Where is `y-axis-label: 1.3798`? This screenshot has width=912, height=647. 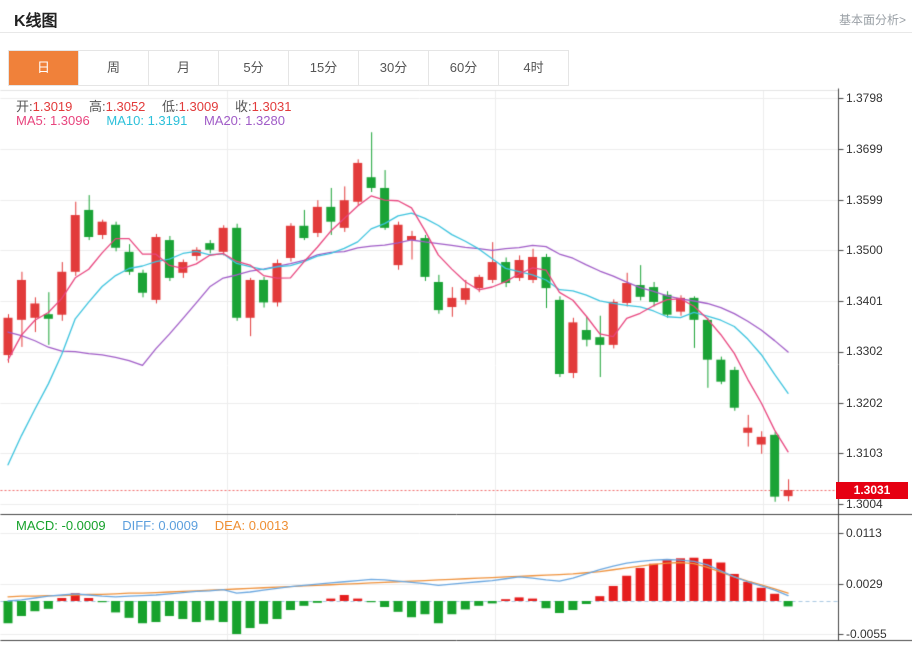
y-axis-label: 1.3798 is located at coordinates (864, 98).